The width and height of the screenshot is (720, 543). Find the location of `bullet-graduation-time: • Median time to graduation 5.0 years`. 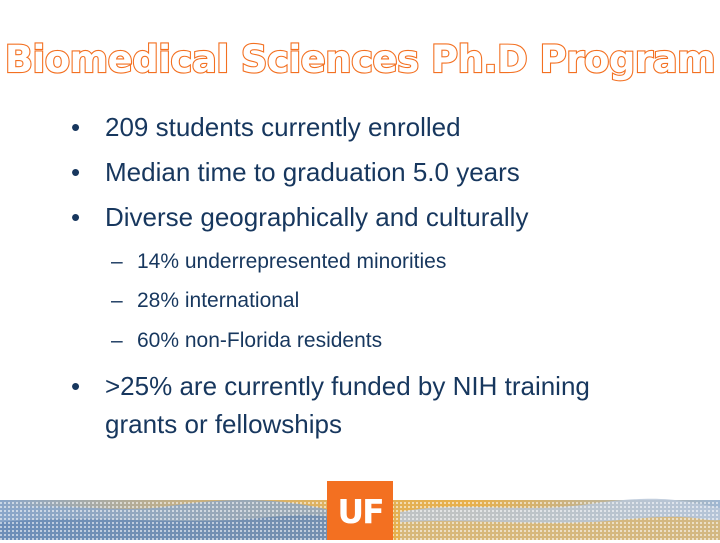

bullet-graduation-time: • Median time to graduation 5.0 years is located at coordinates (295, 172).